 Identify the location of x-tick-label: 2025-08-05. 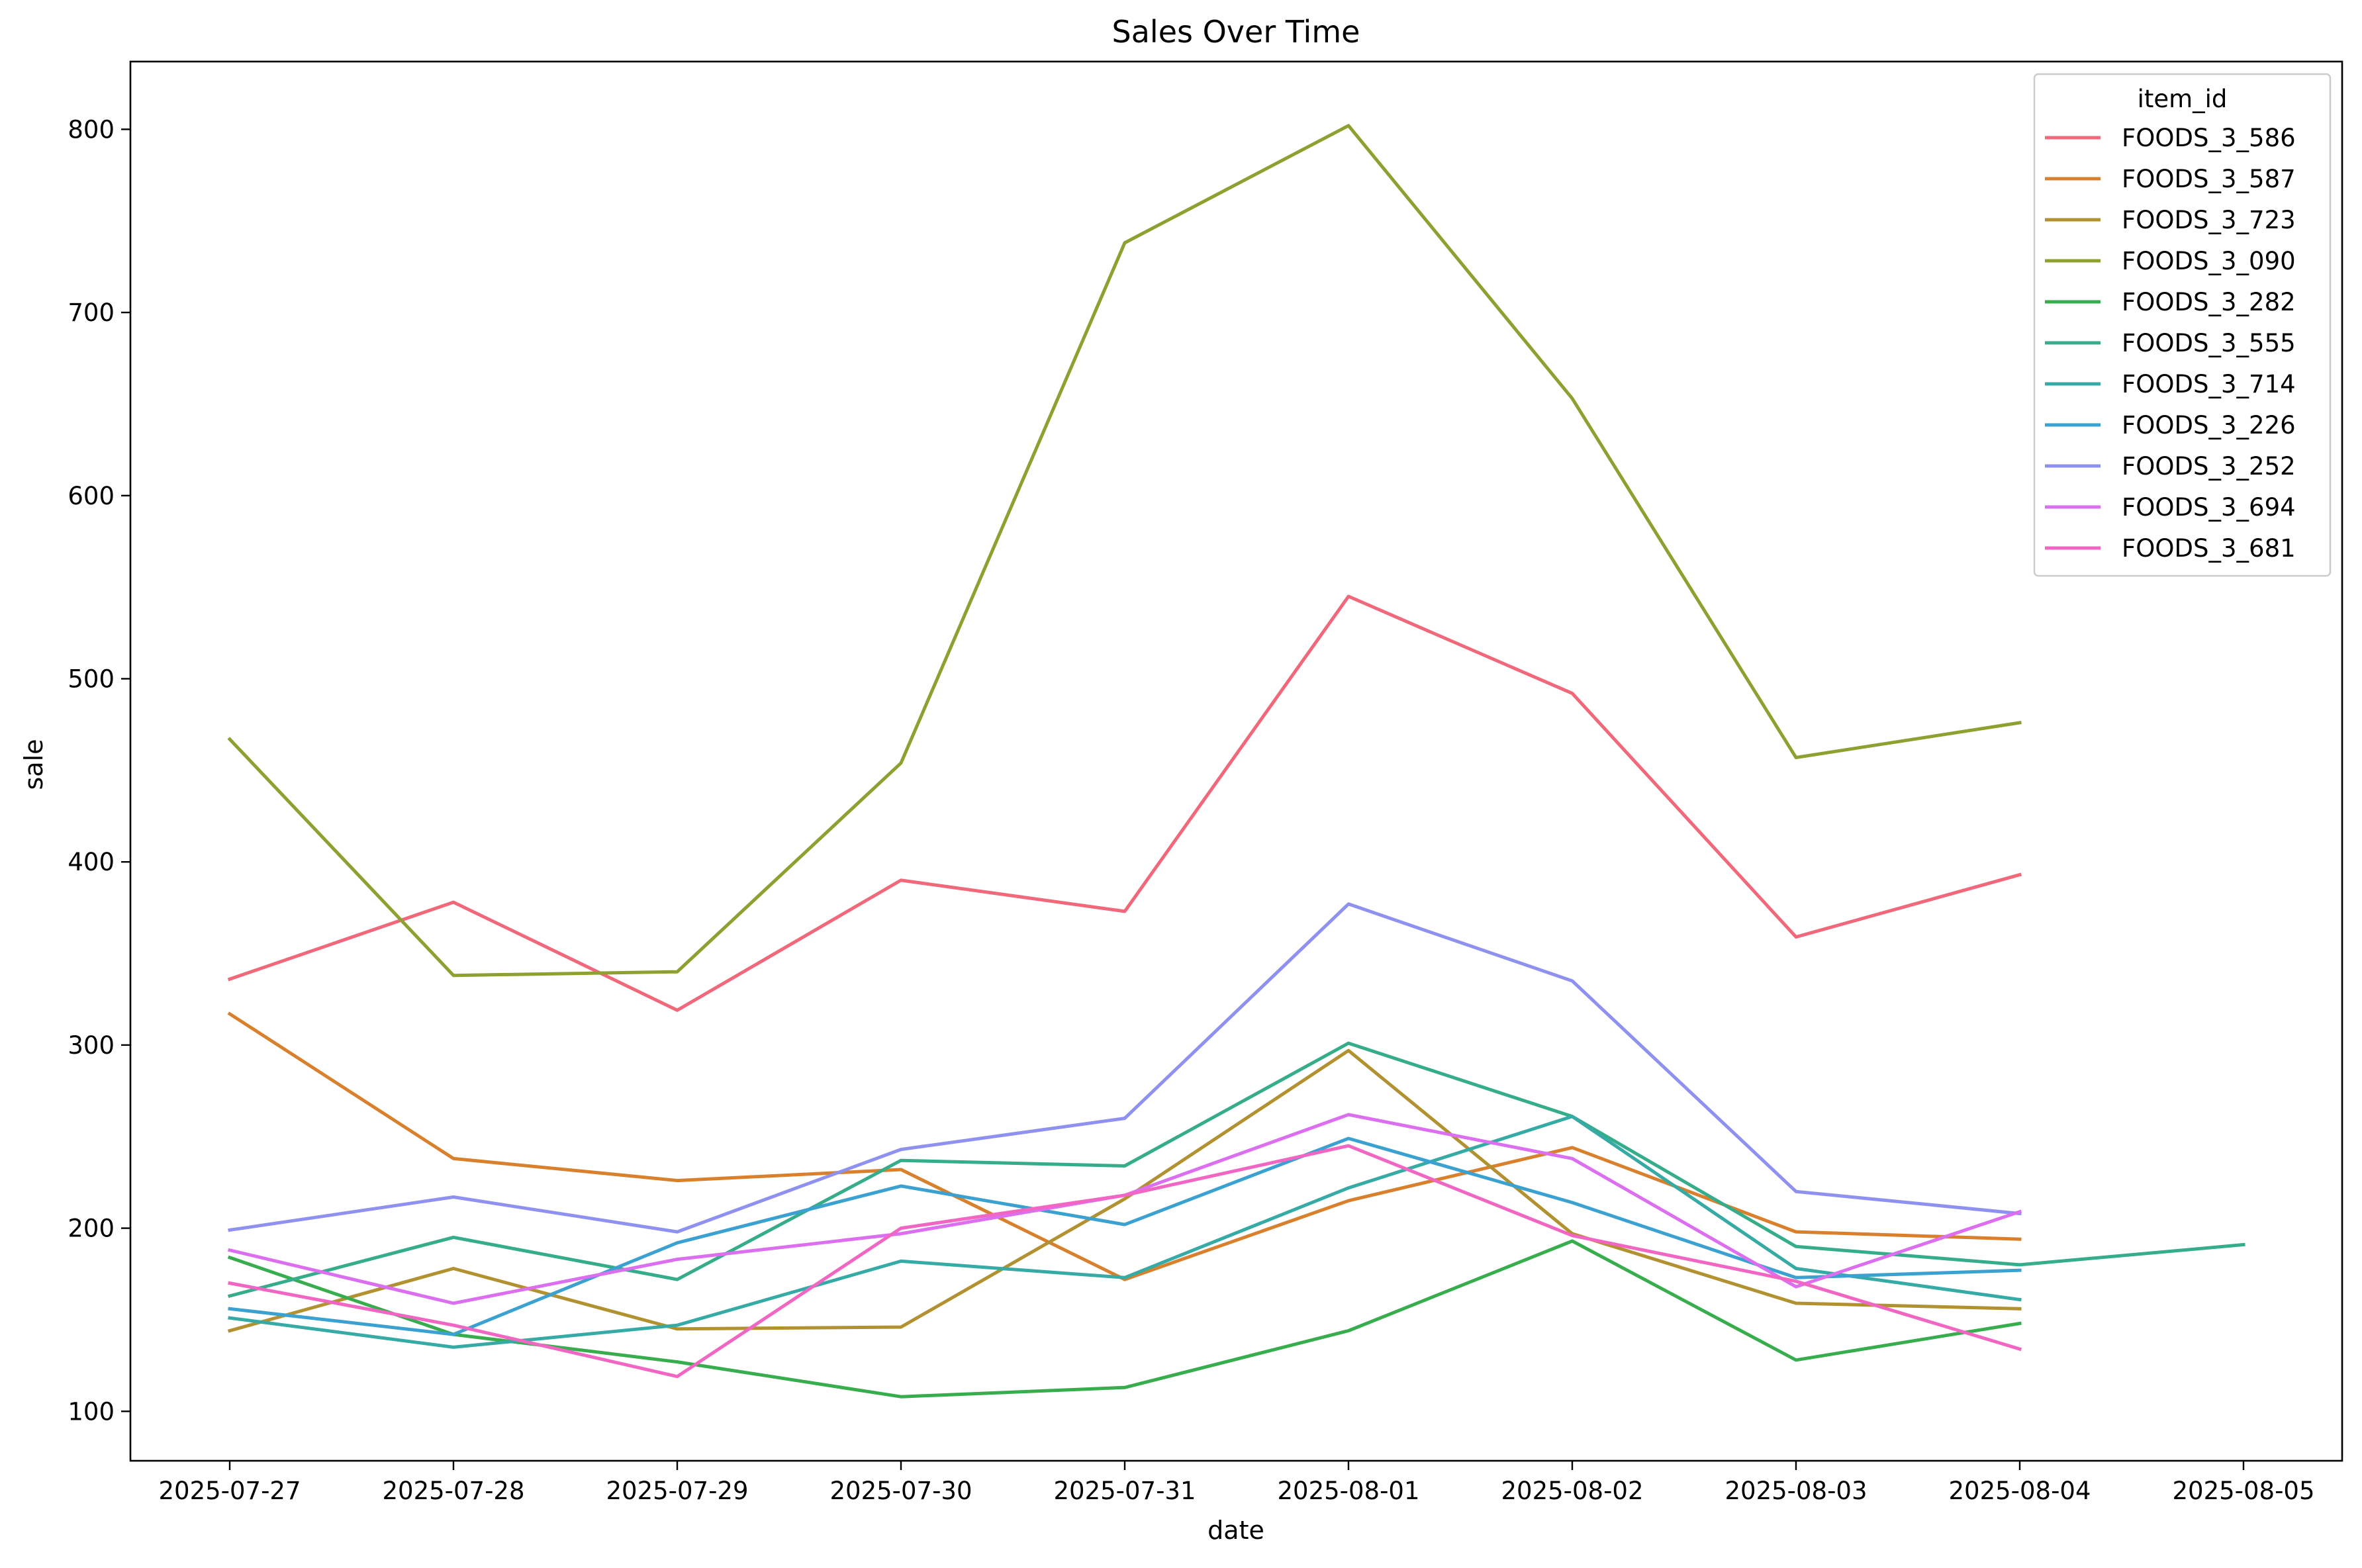
(2243, 1491).